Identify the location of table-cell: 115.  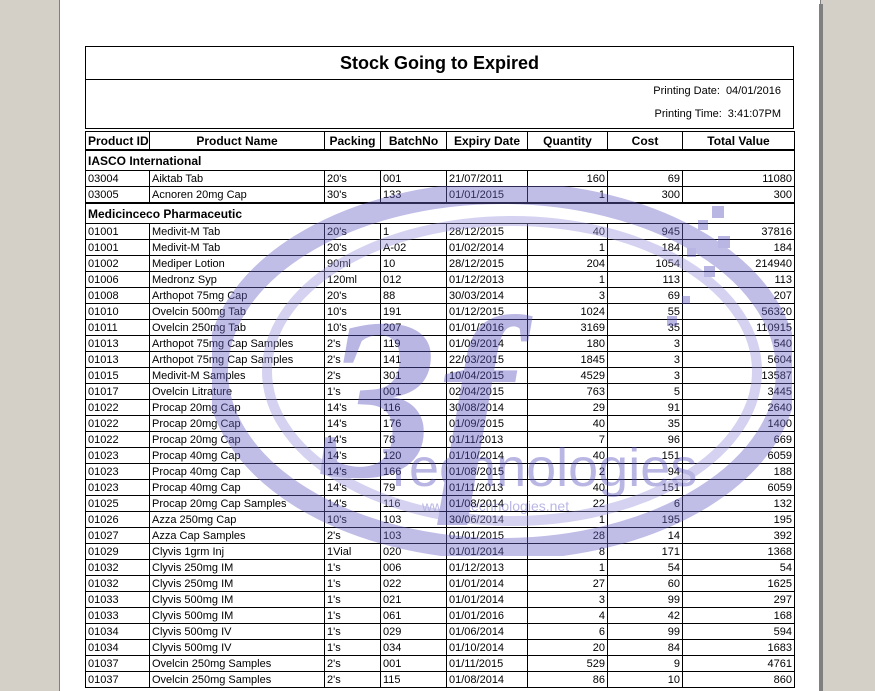
(413, 679).